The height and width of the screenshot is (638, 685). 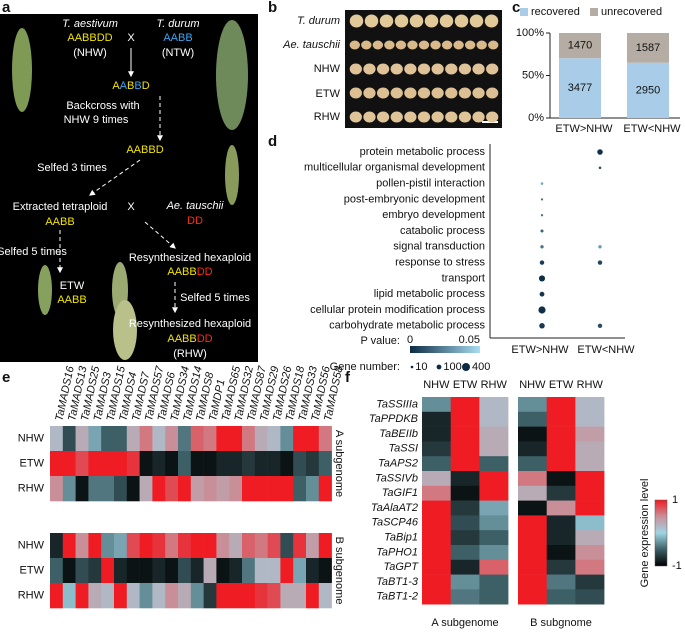 I want to click on color-bar, so click(x=661, y=533).